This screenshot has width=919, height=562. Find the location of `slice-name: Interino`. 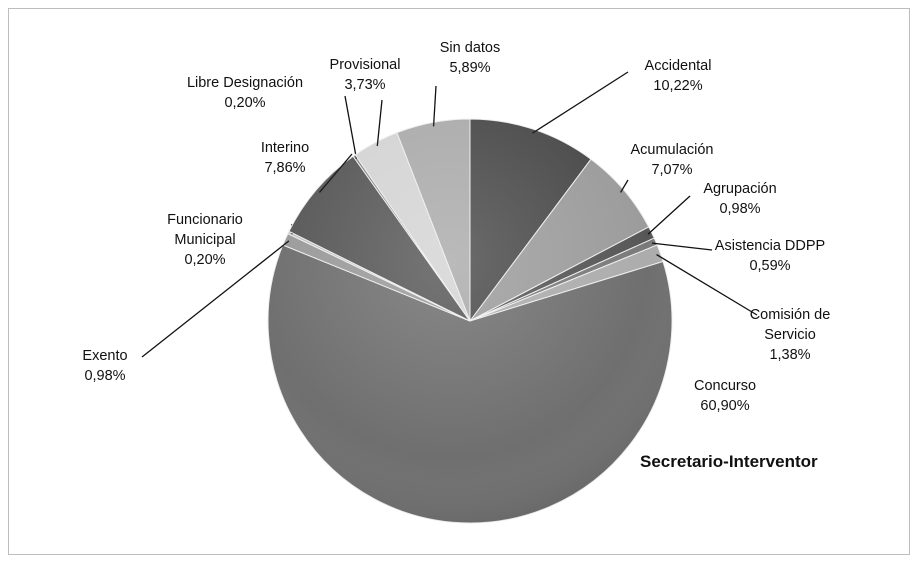

slice-name: Interino is located at coordinates (285, 148).